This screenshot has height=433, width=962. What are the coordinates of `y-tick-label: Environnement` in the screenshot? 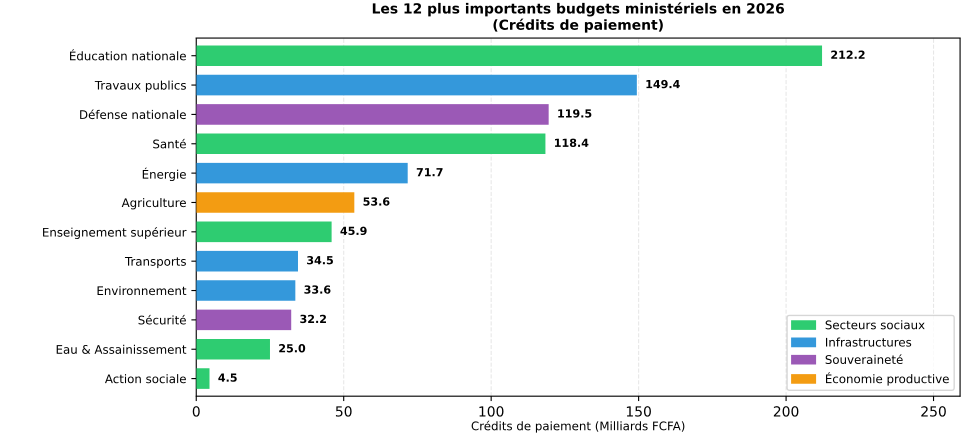 It's located at (142, 291).